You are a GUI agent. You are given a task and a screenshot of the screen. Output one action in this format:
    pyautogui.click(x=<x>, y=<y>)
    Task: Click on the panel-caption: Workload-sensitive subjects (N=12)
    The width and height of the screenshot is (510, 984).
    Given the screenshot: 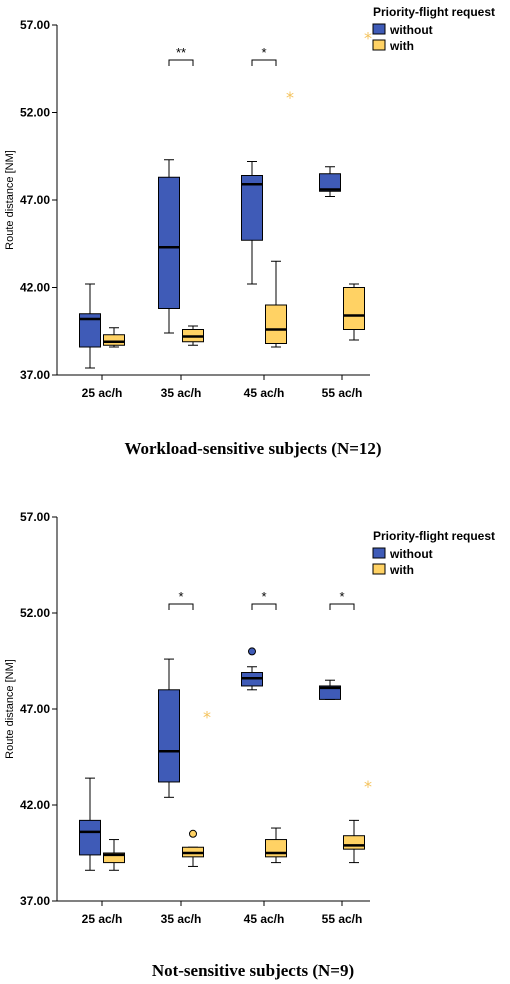 What is the action you would take?
    pyautogui.click(x=252, y=448)
    